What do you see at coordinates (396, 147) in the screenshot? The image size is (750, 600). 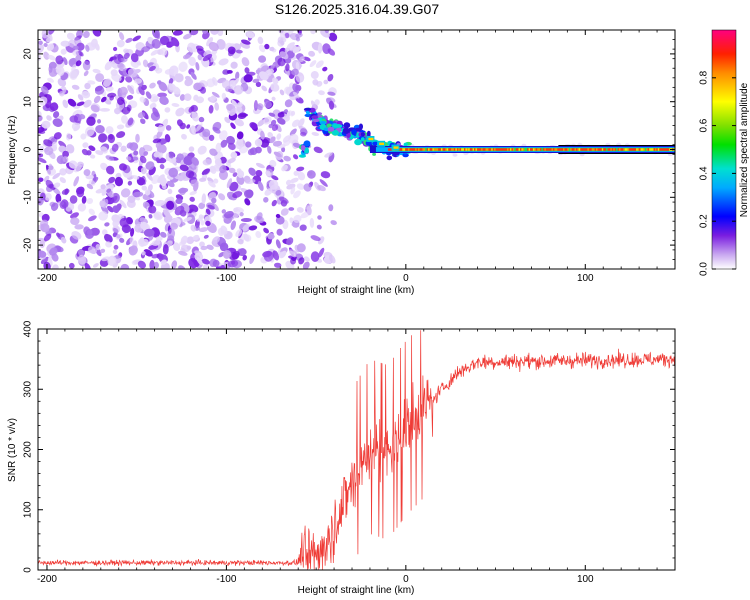 I see `trace-step-core` at bounding box center [396, 147].